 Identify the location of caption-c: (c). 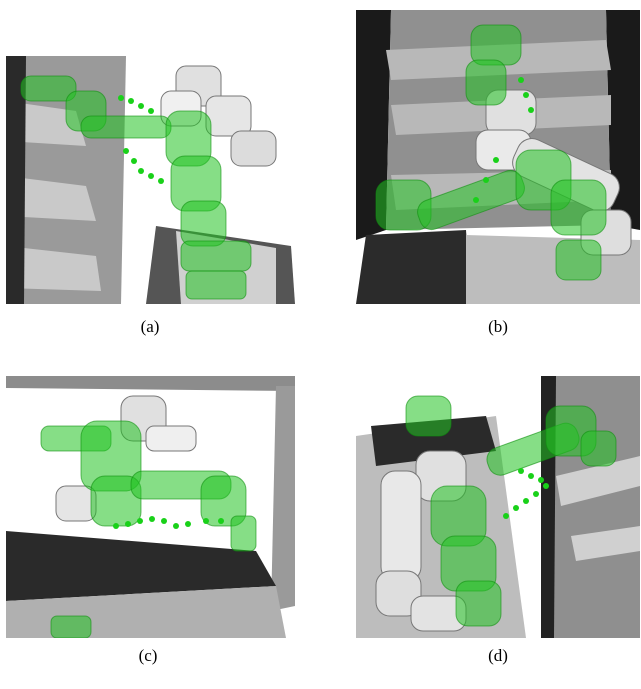
(148, 655).